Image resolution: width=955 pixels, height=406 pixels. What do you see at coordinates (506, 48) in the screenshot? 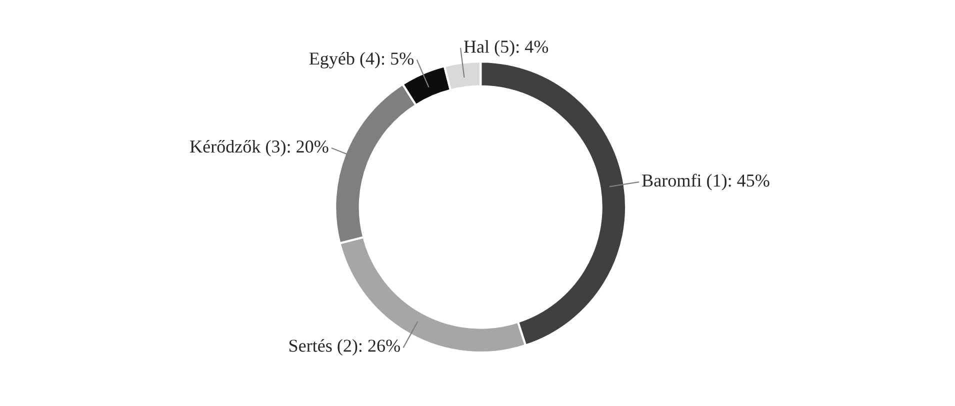
I see `slice-label: Hal (5): 4%` at bounding box center [506, 48].